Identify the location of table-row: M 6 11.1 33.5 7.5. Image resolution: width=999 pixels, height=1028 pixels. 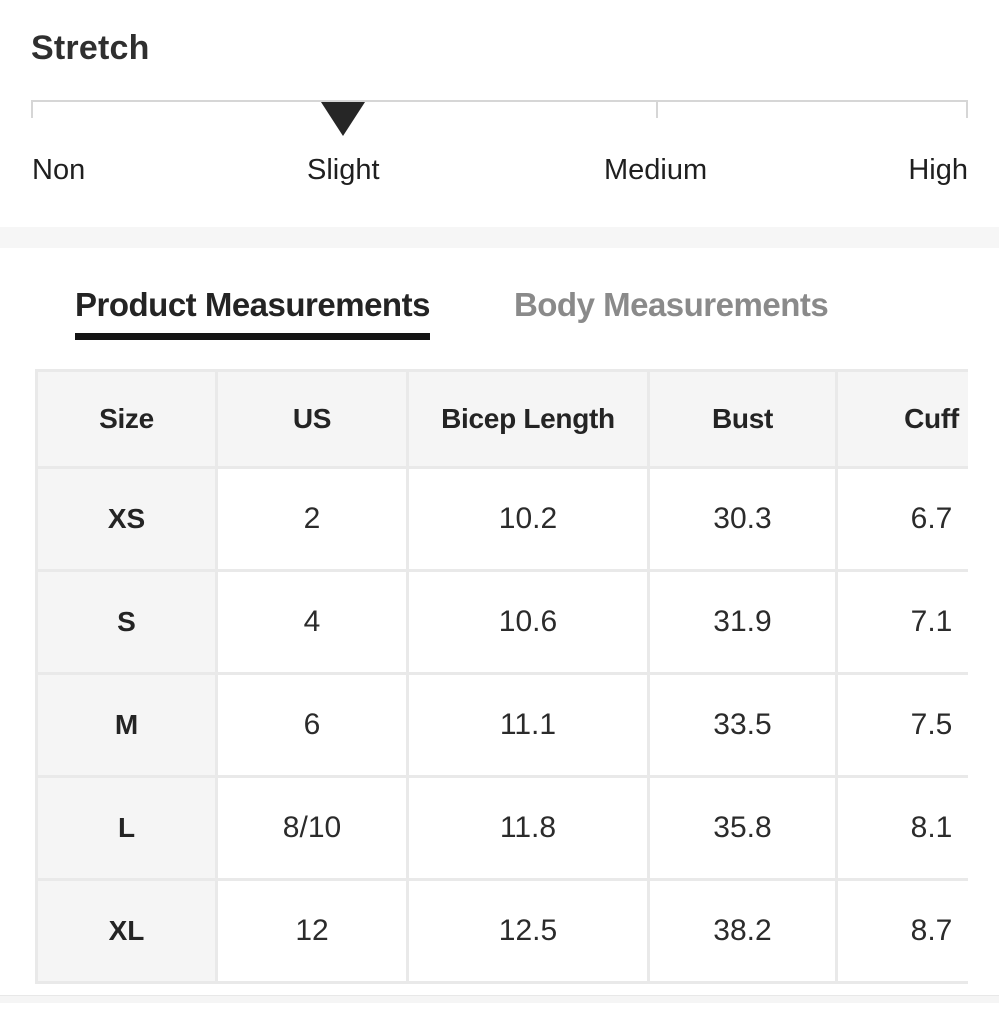
(501, 725).